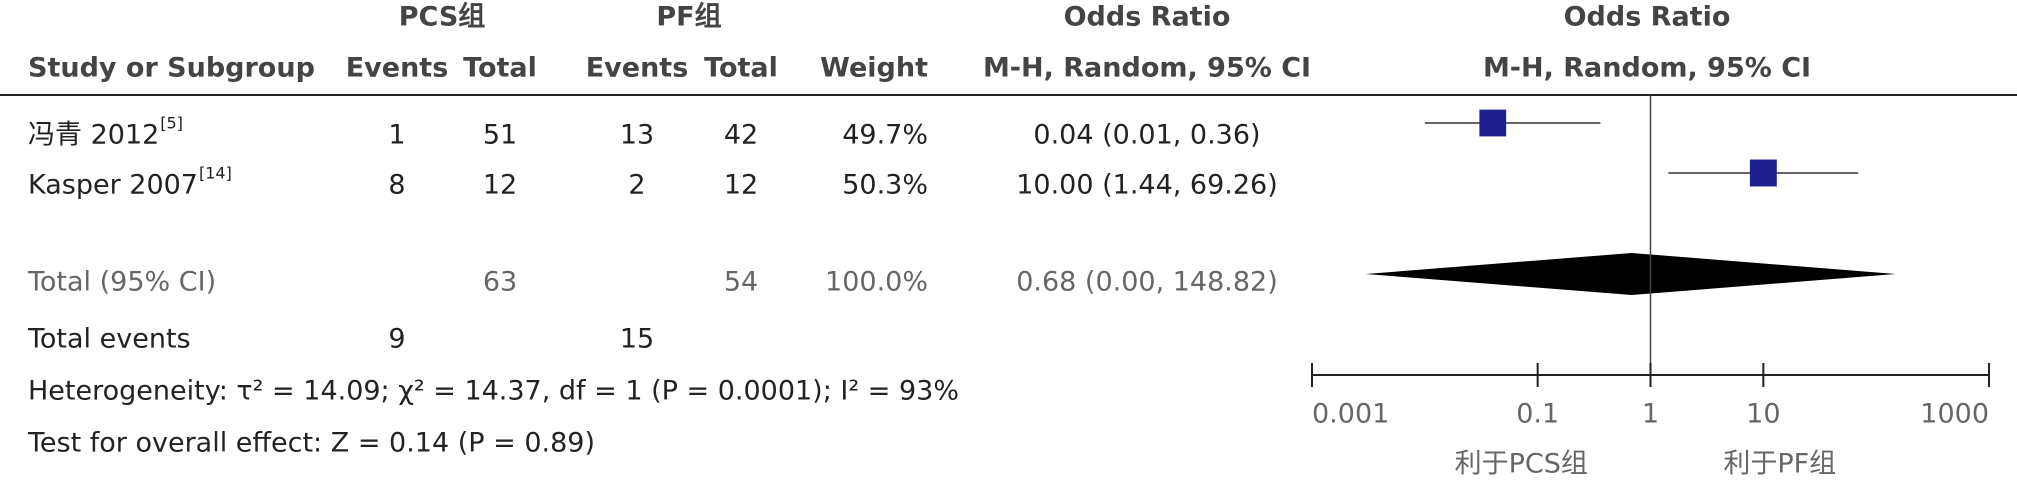 Image resolution: width=2017 pixels, height=487 pixels. I want to click on events: 1, so click(396, 135).